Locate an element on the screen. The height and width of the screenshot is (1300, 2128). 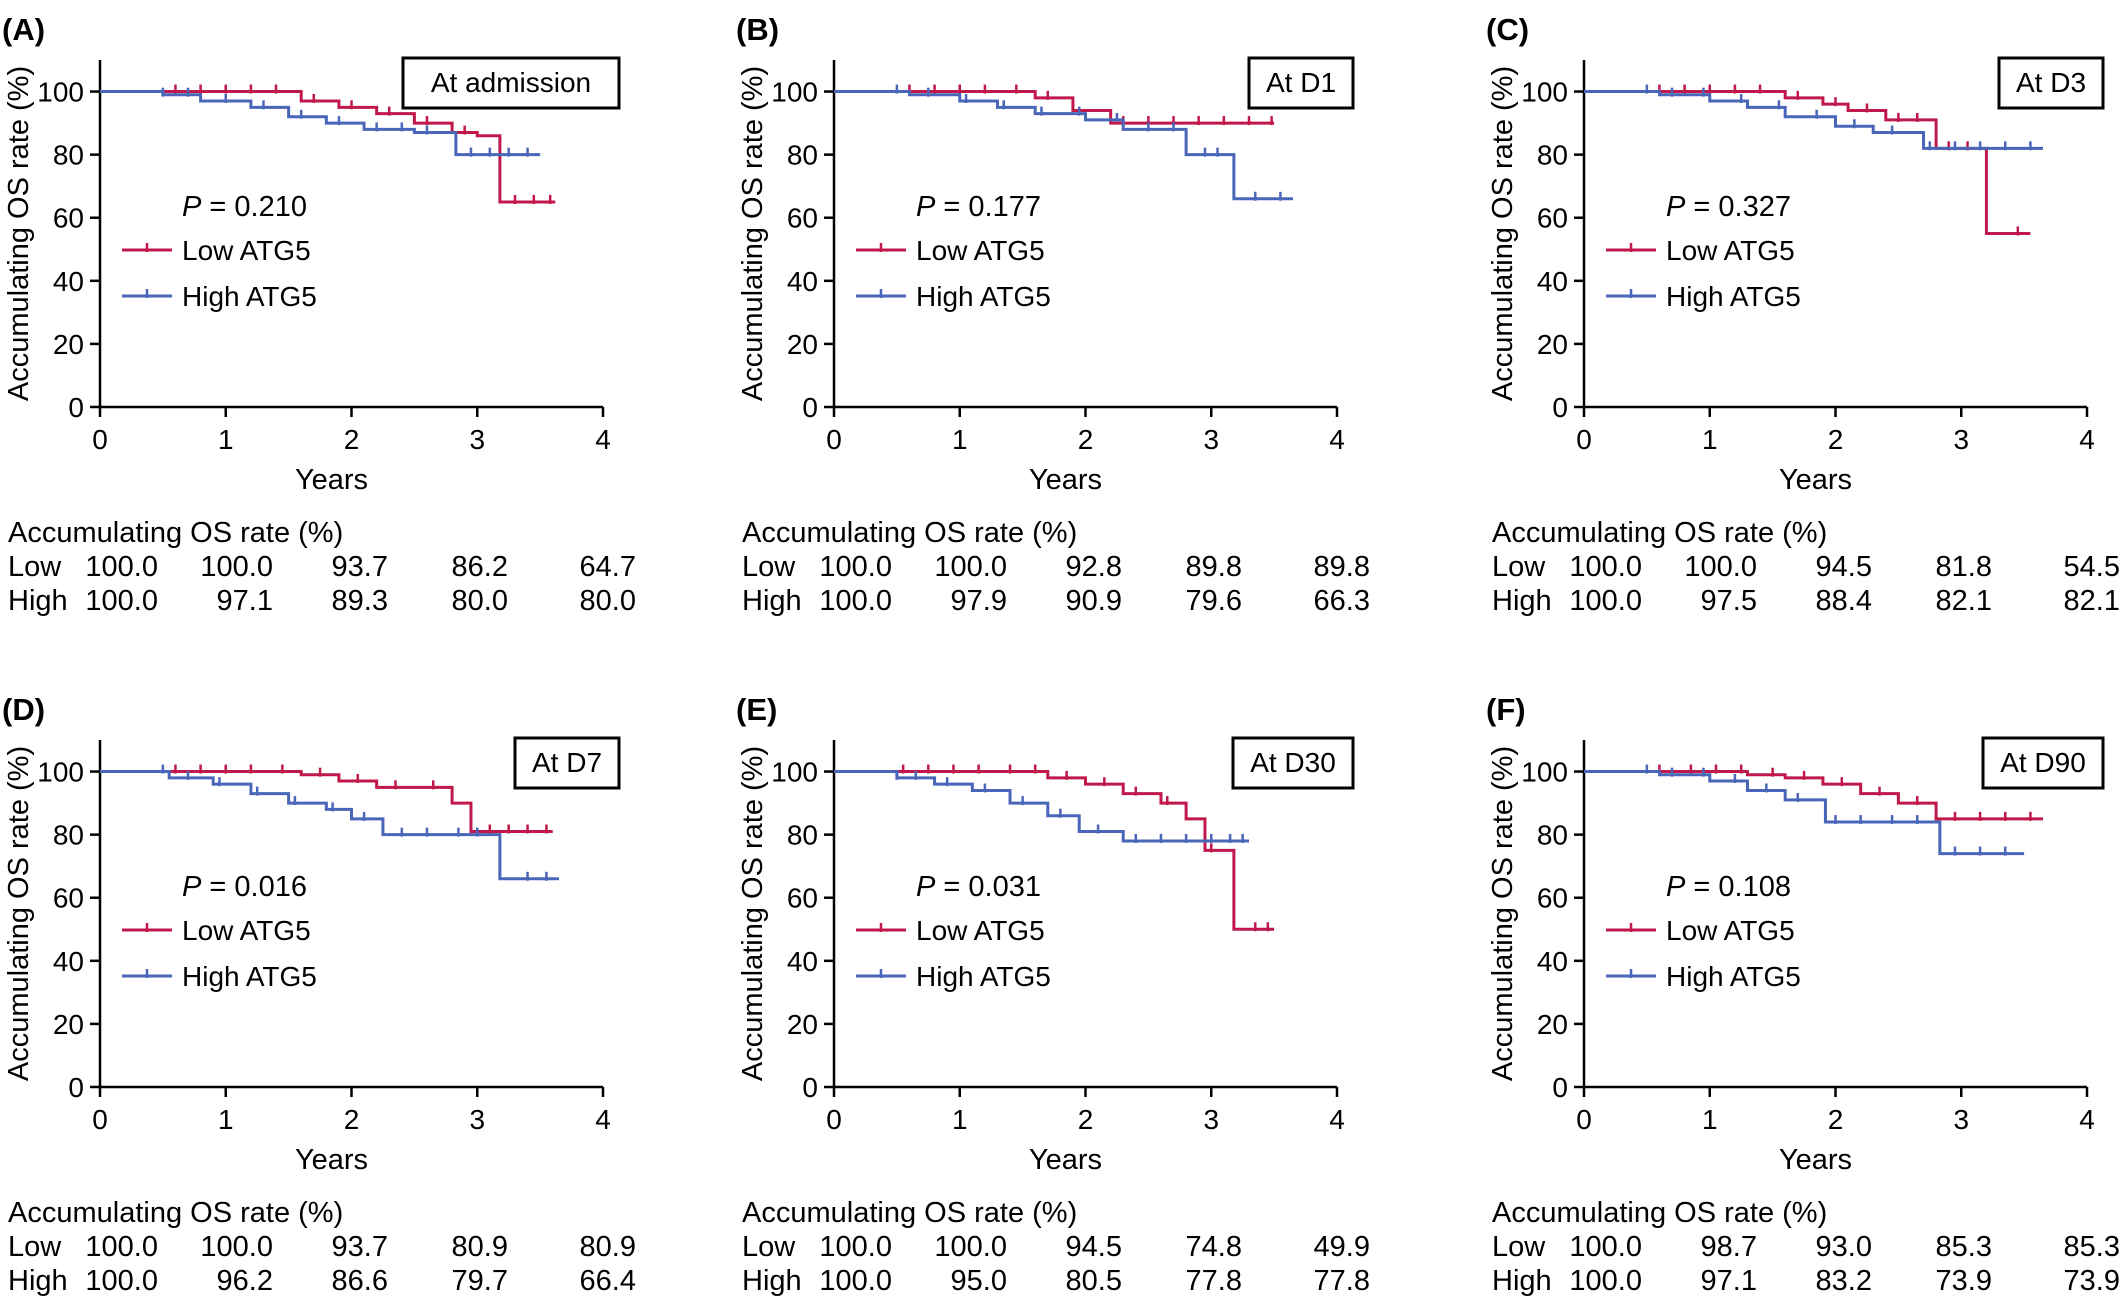
table-cell: 80.9 is located at coordinates (607, 1247).